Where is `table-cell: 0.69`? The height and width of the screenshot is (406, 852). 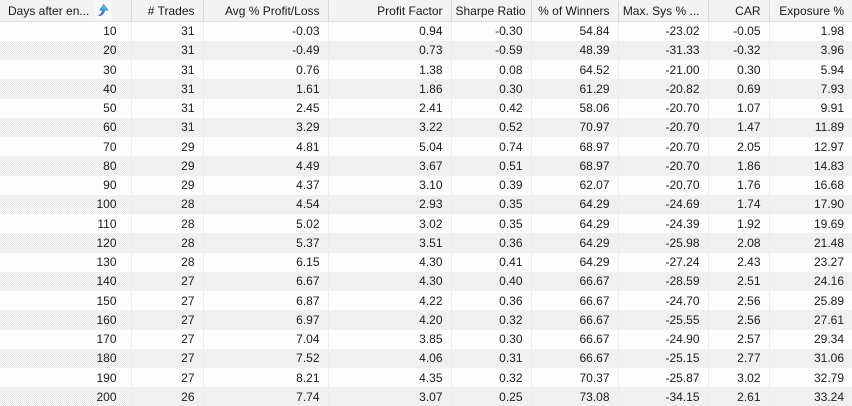
table-cell: 0.69 is located at coordinates (739, 89).